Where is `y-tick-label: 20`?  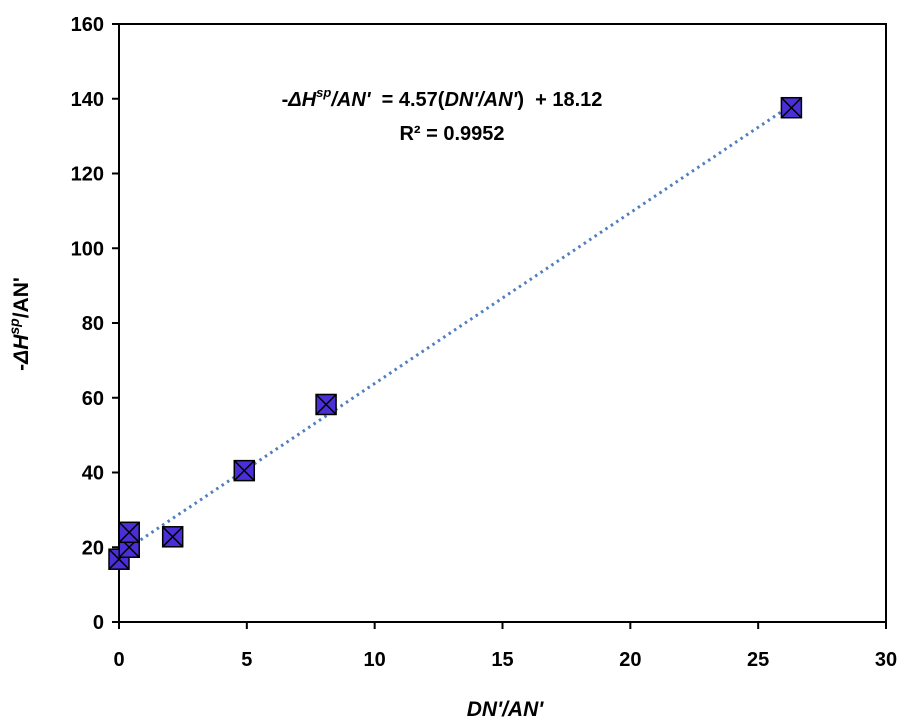 y-tick-label: 20 is located at coordinates (93, 548).